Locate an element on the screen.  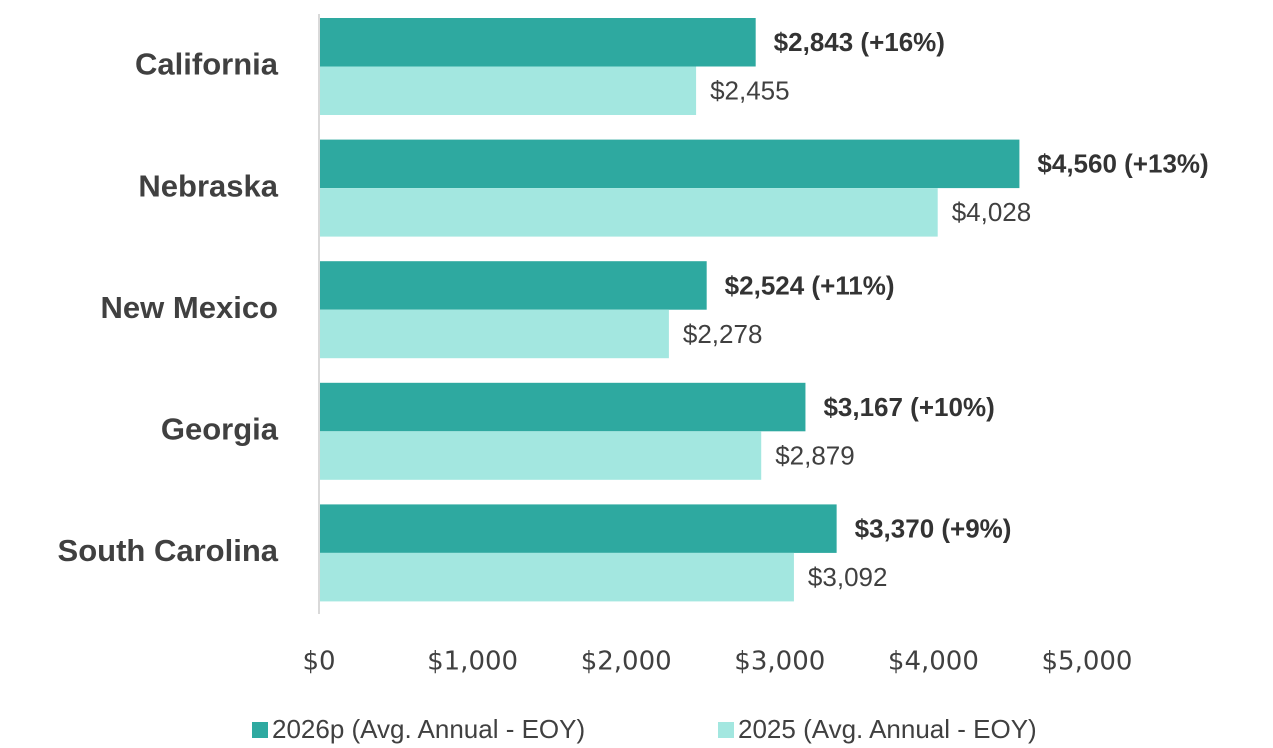
y-tick-label: California is located at coordinates (207, 64).